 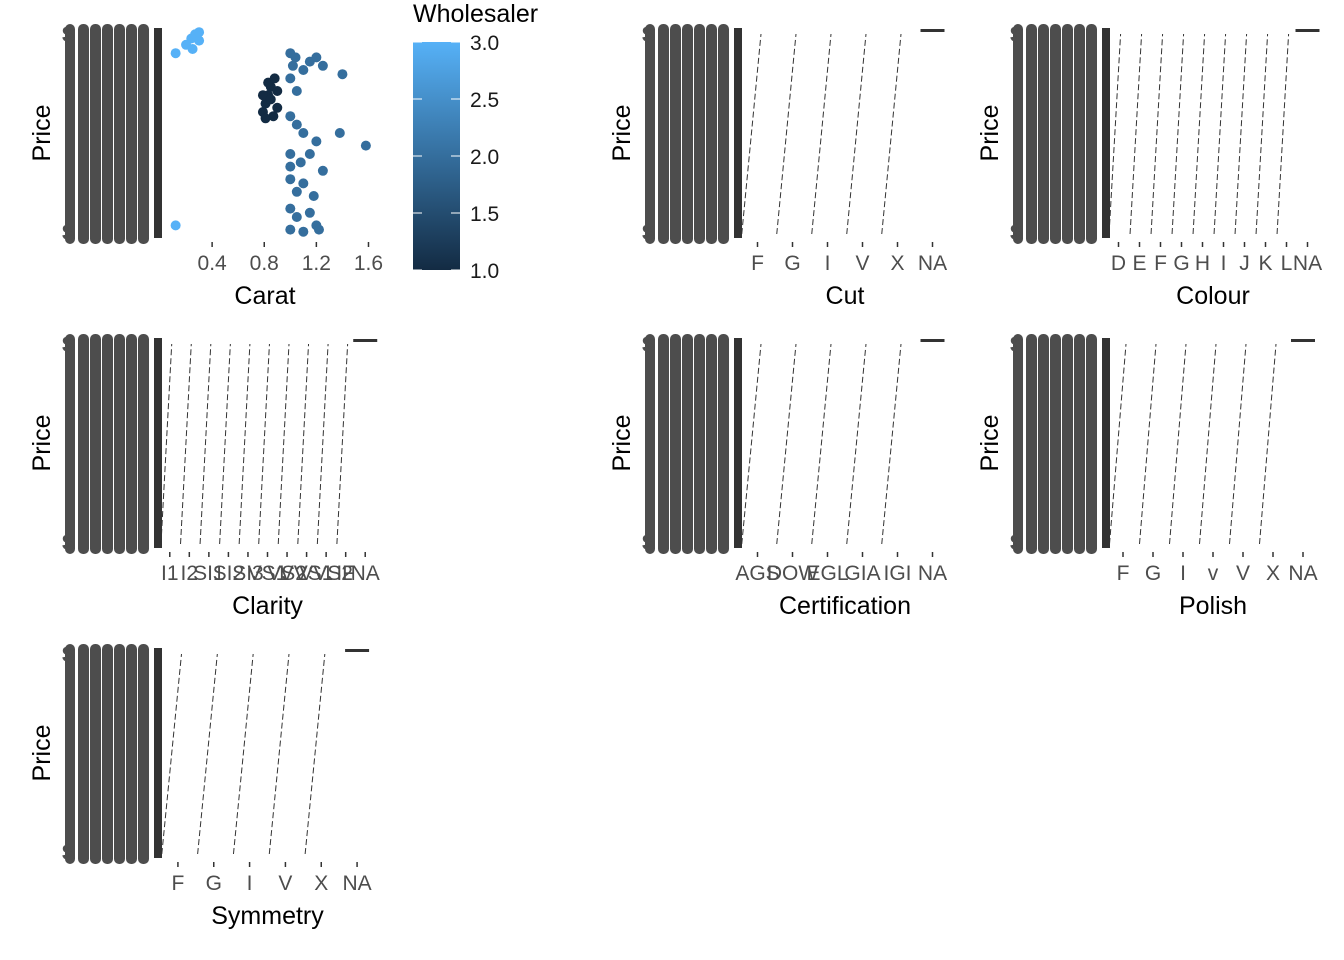 I want to click on x-tick-label: VVS1, so click(x=307, y=573).